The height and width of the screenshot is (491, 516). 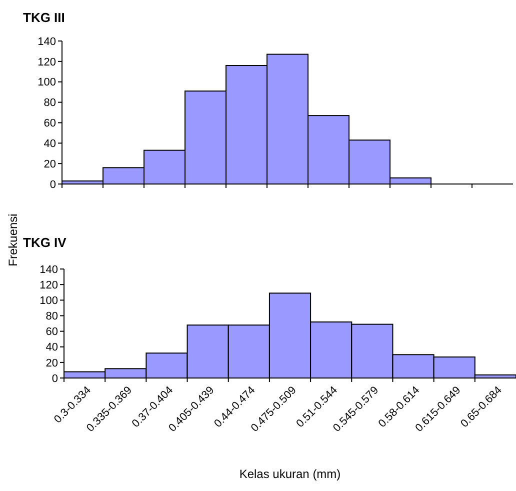 What do you see at coordinates (44, 17) in the screenshot?
I see `chart-title: TKG III` at bounding box center [44, 17].